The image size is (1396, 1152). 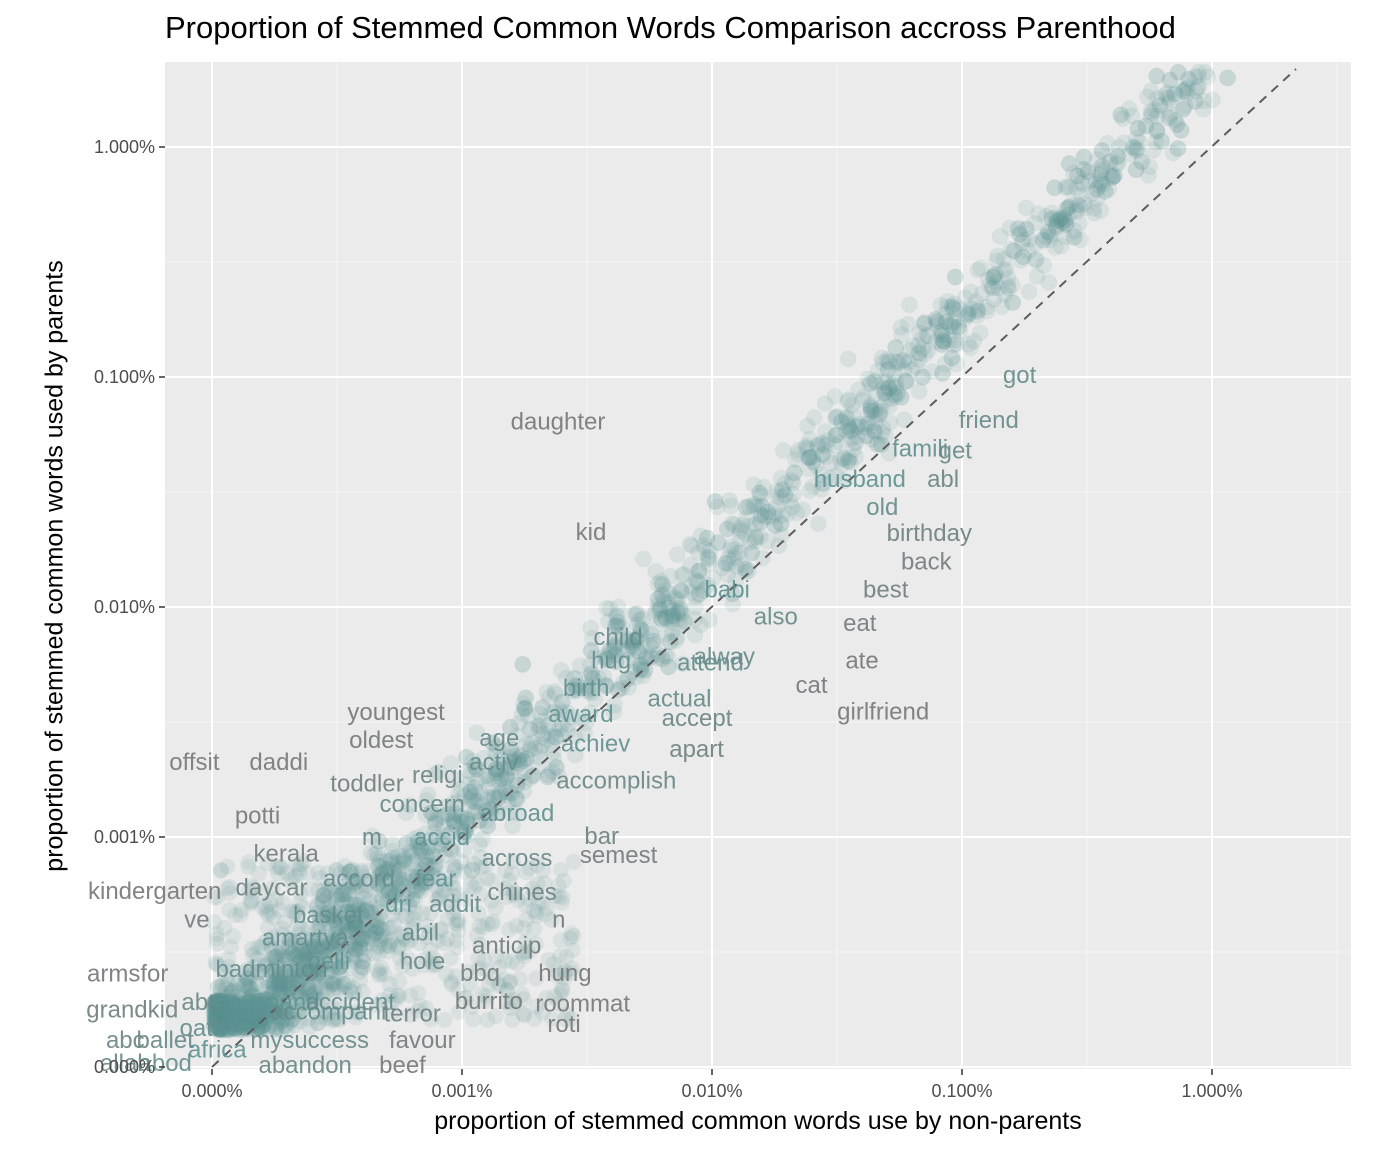 I want to click on word-label: grandkid, so click(x=132, y=1009).